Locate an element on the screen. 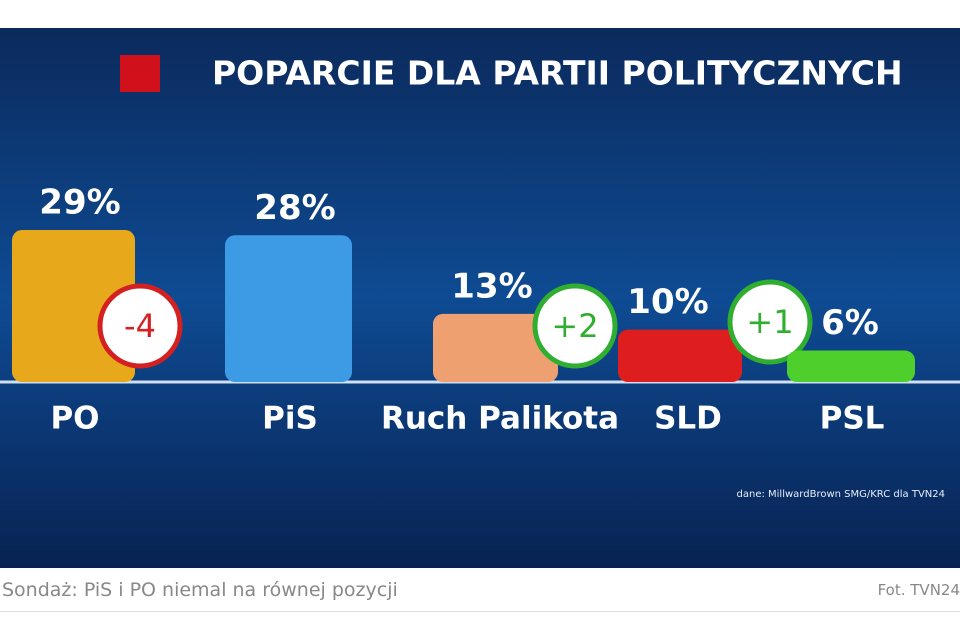 The image size is (960, 640). category-label: PiS is located at coordinates (290, 419).